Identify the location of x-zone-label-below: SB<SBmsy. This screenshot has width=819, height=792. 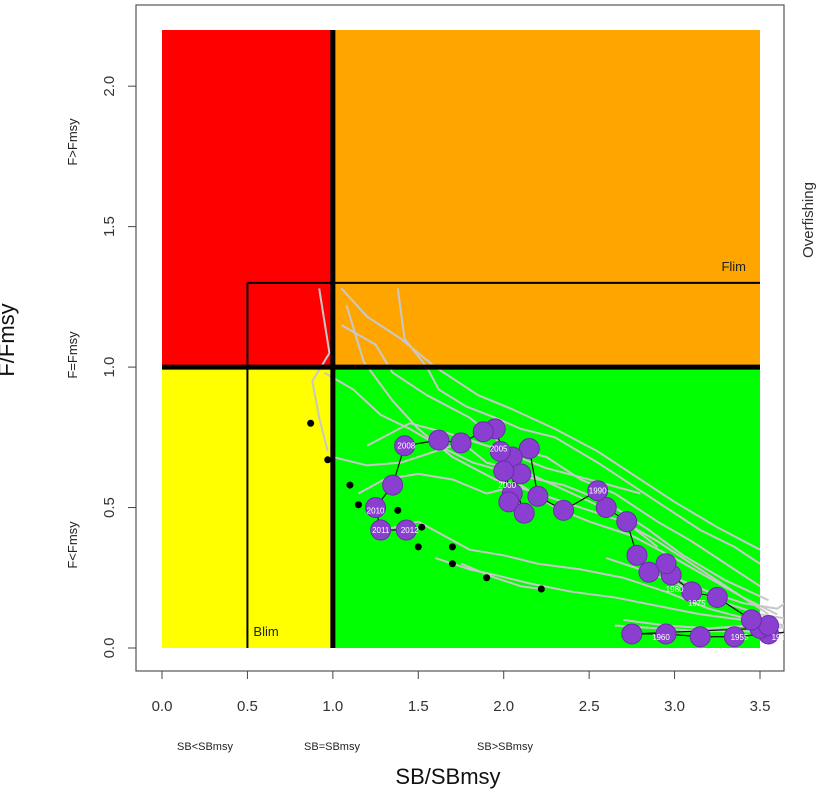
(205, 747).